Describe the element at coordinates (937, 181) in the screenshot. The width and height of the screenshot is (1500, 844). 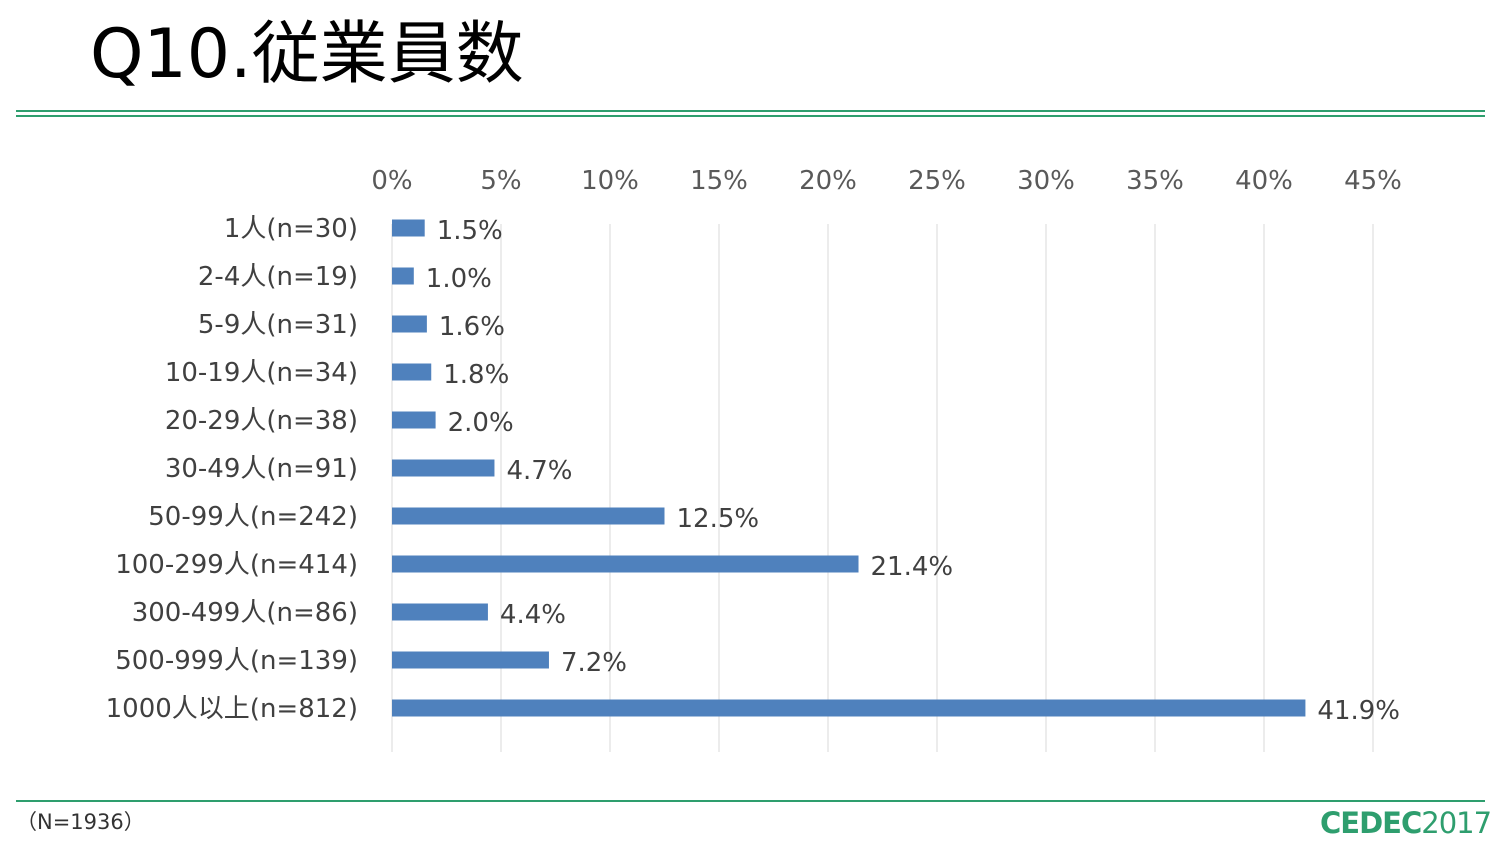
I see `x-tick-label: 25%` at that location.